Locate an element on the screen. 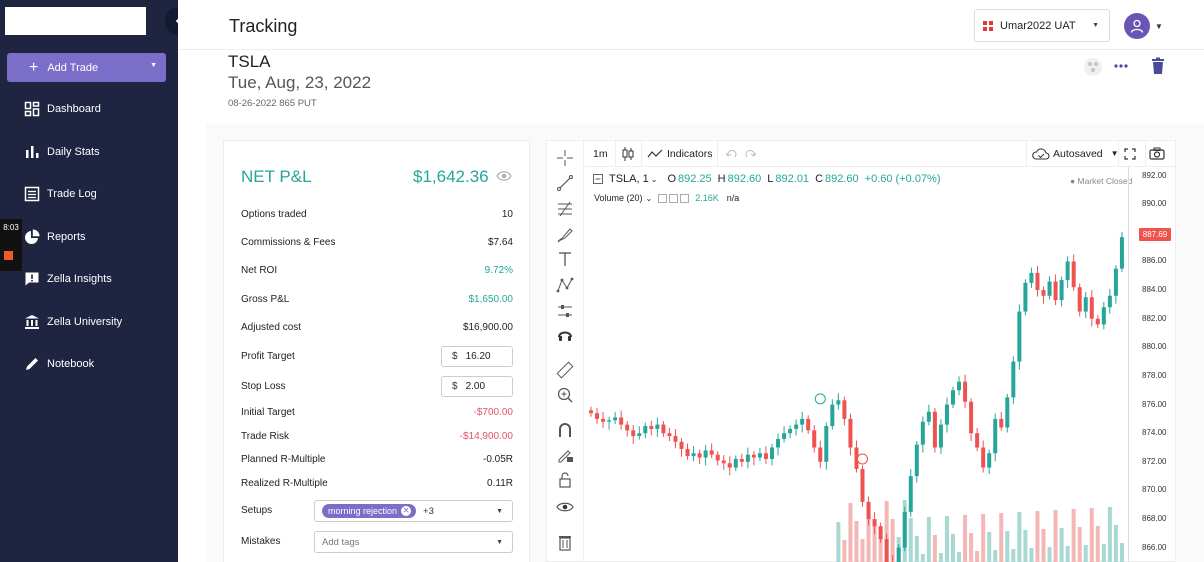 Image resolution: width=1204 pixels, height=562 pixels. list-icon is located at coordinates (32, 194).